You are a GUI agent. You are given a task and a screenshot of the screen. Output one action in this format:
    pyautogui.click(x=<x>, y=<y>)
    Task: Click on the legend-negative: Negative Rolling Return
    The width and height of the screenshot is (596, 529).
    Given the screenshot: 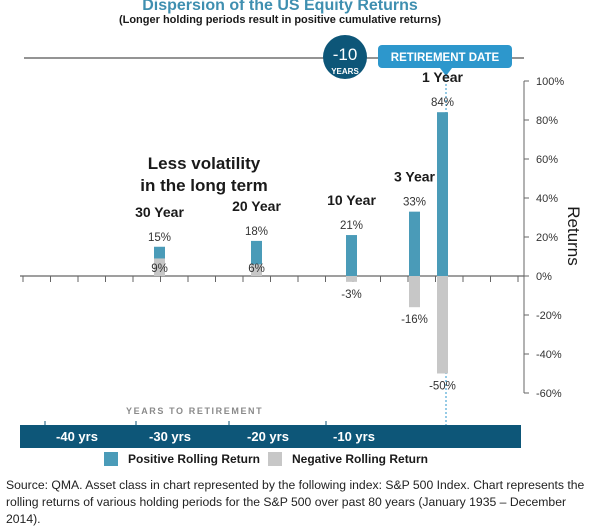 What is the action you would take?
    pyautogui.click(x=348, y=459)
    